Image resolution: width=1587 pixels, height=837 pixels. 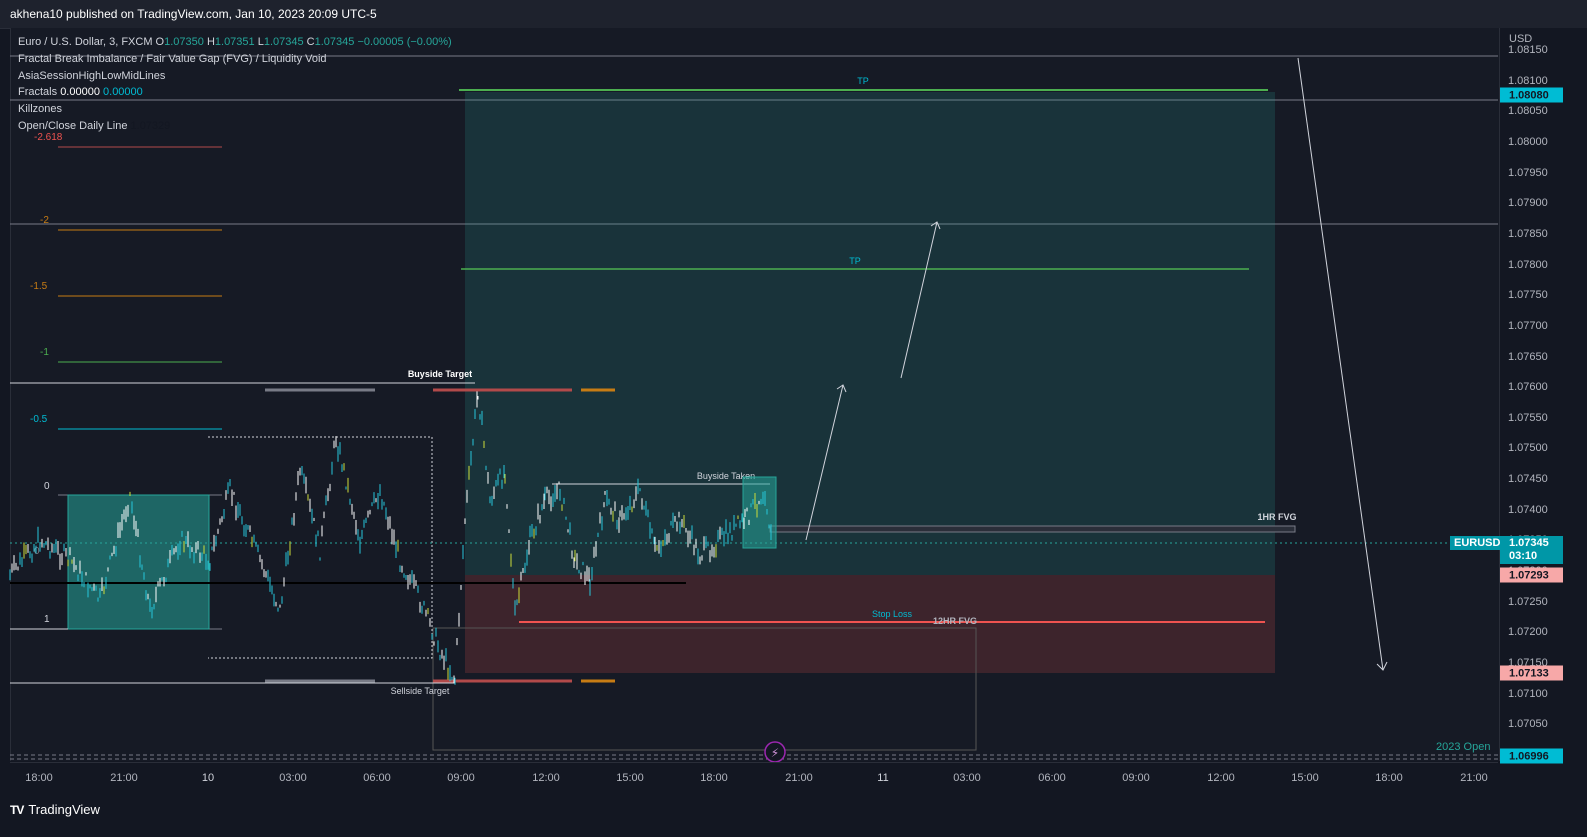 What do you see at coordinates (1528, 172) in the screenshot?
I see `price-tick: 1.07950` at bounding box center [1528, 172].